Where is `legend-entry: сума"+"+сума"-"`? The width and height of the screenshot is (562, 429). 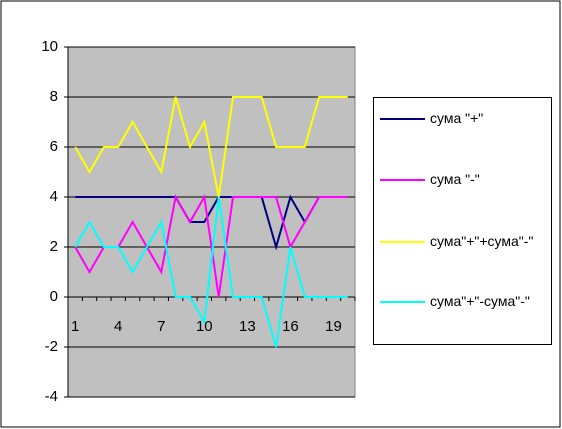
legend-entry: сума"+"+сума"-" is located at coordinates (464, 241).